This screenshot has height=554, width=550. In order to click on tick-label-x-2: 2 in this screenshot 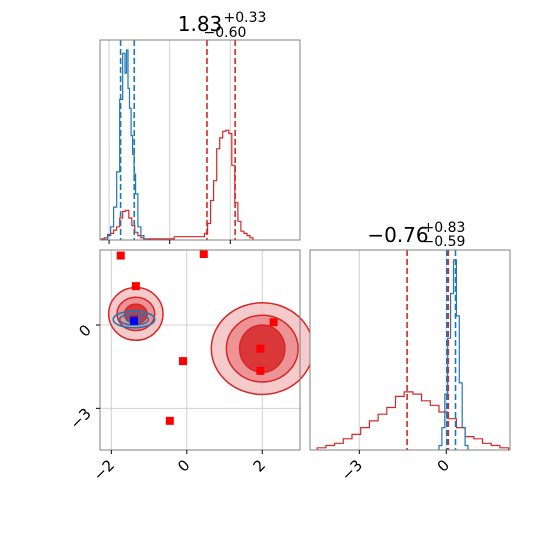, I will do `click(259, 465)`.